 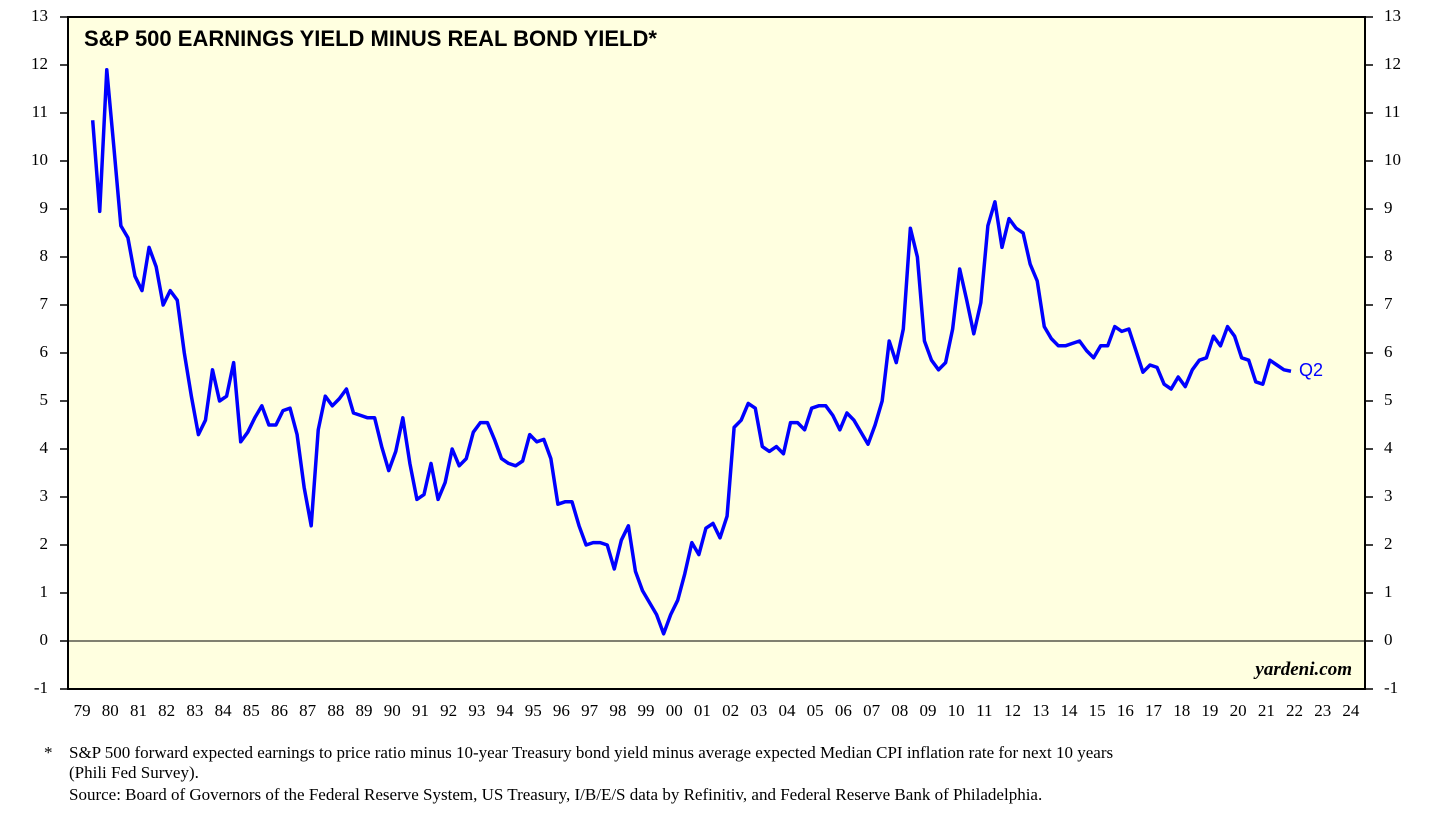 I want to click on y2-tick-label: 10, so click(x=1392, y=159).